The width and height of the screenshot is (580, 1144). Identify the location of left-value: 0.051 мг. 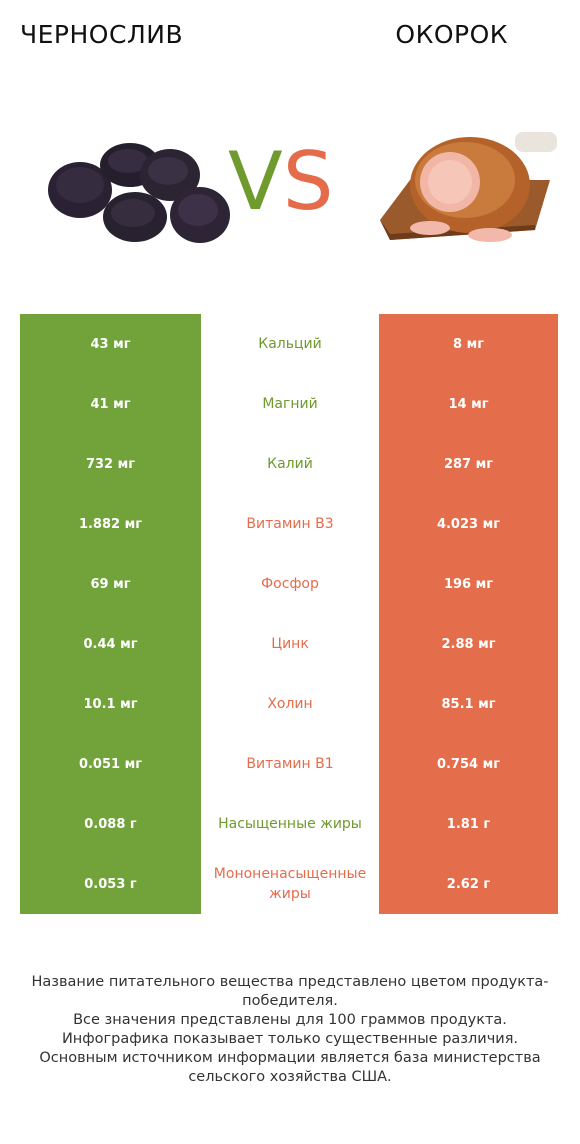
(110, 764).